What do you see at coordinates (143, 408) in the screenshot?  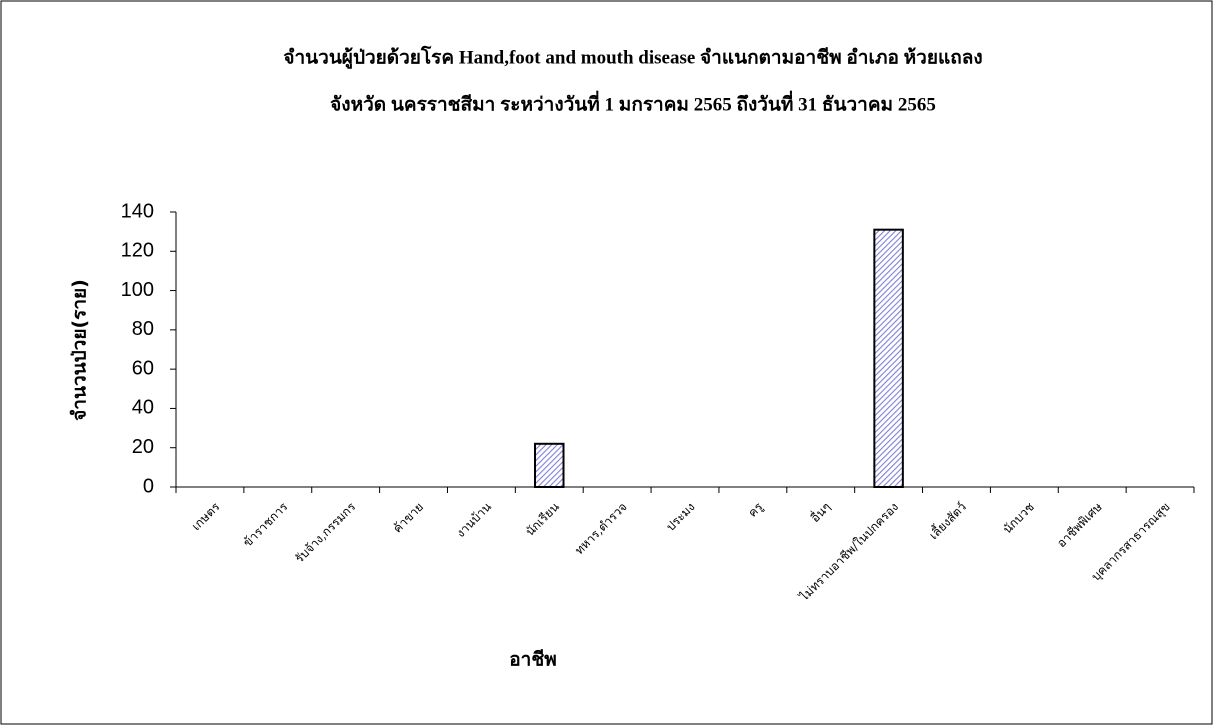 I see `y-tick-label: 40` at bounding box center [143, 408].